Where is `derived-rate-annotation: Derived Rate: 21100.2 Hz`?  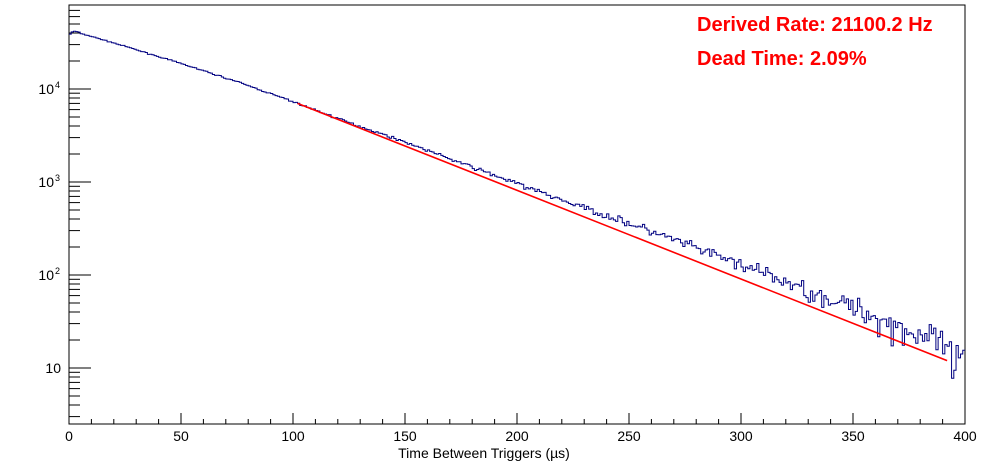 derived-rate-annotation: Derived Rate: 21100.2 Hz is located at coordinates (815, 25).